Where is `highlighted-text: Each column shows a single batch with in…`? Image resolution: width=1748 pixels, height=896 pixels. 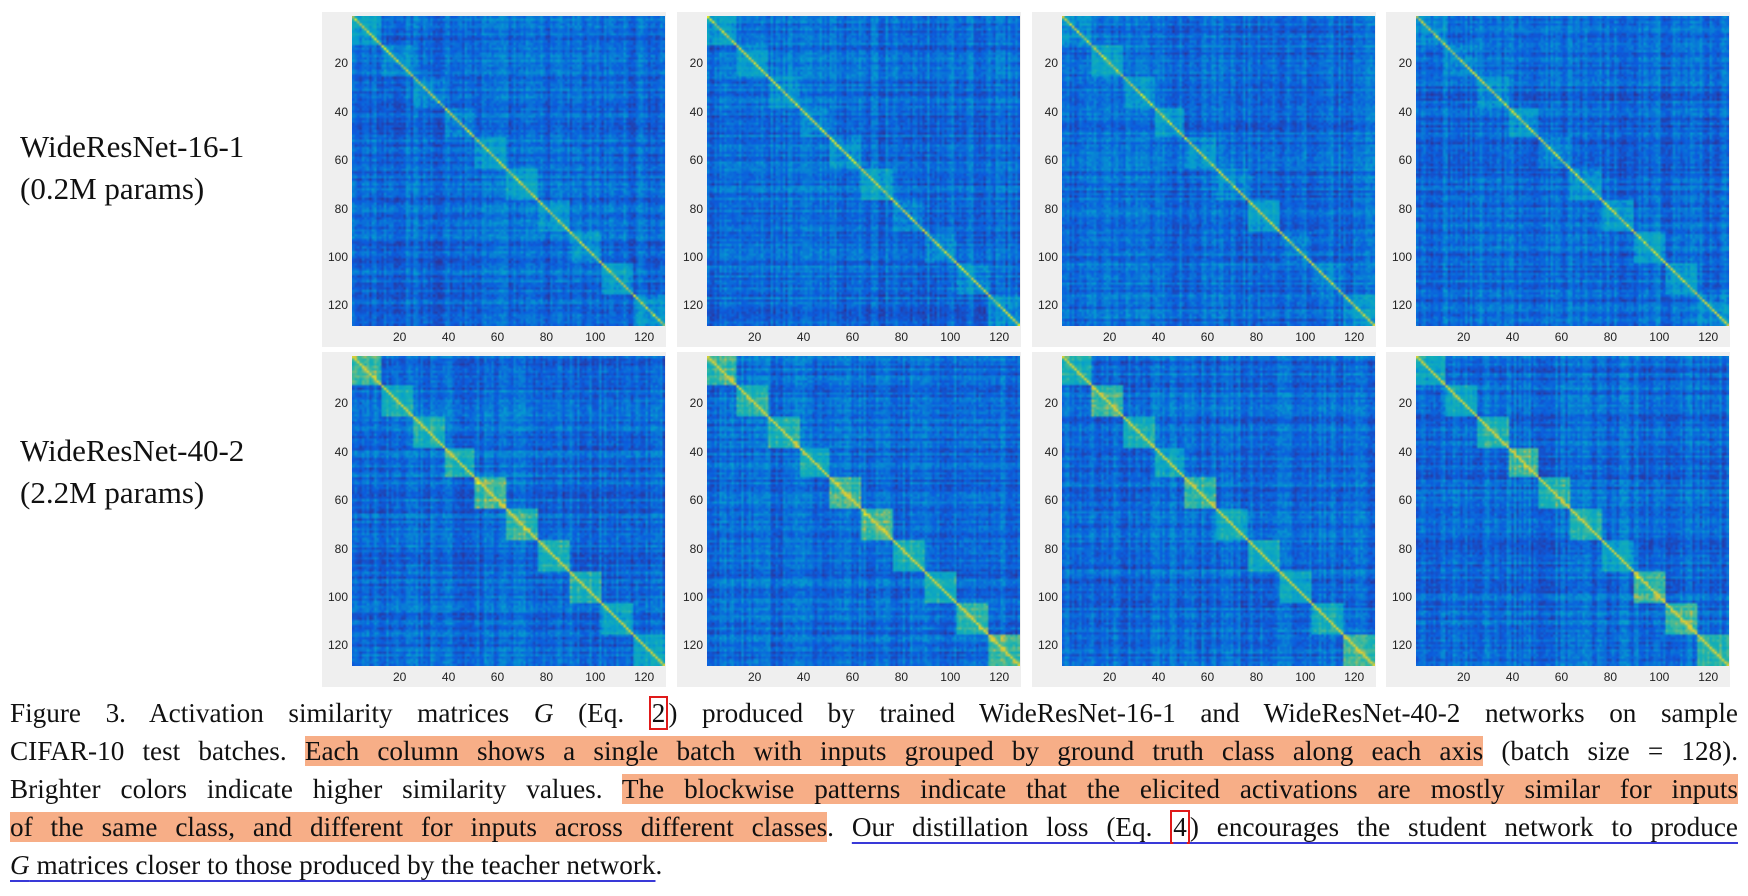 highlighted-text: Each column shows a single batch with in… is located at coordinates (894, 751).